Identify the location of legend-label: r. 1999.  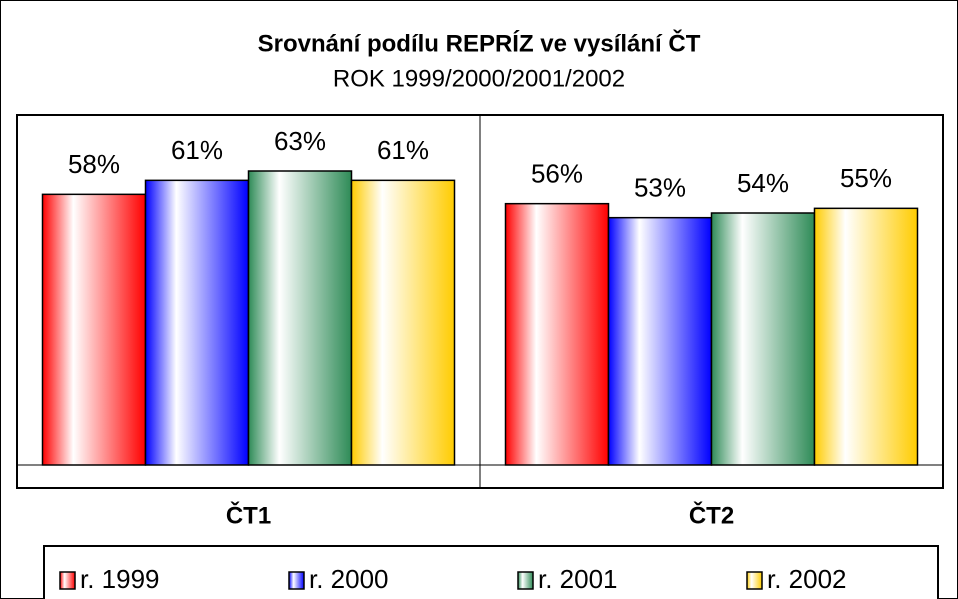
(120, 579).